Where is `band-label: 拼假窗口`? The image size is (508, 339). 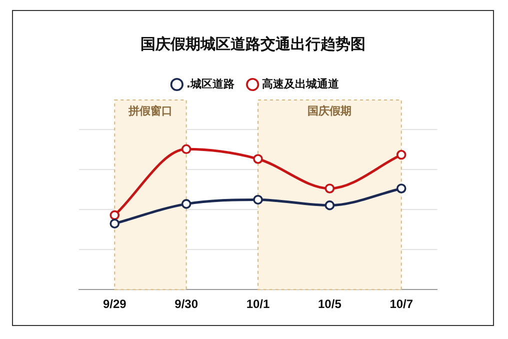 band-label: 拼假窗口 is located at coordinates (149, 111).